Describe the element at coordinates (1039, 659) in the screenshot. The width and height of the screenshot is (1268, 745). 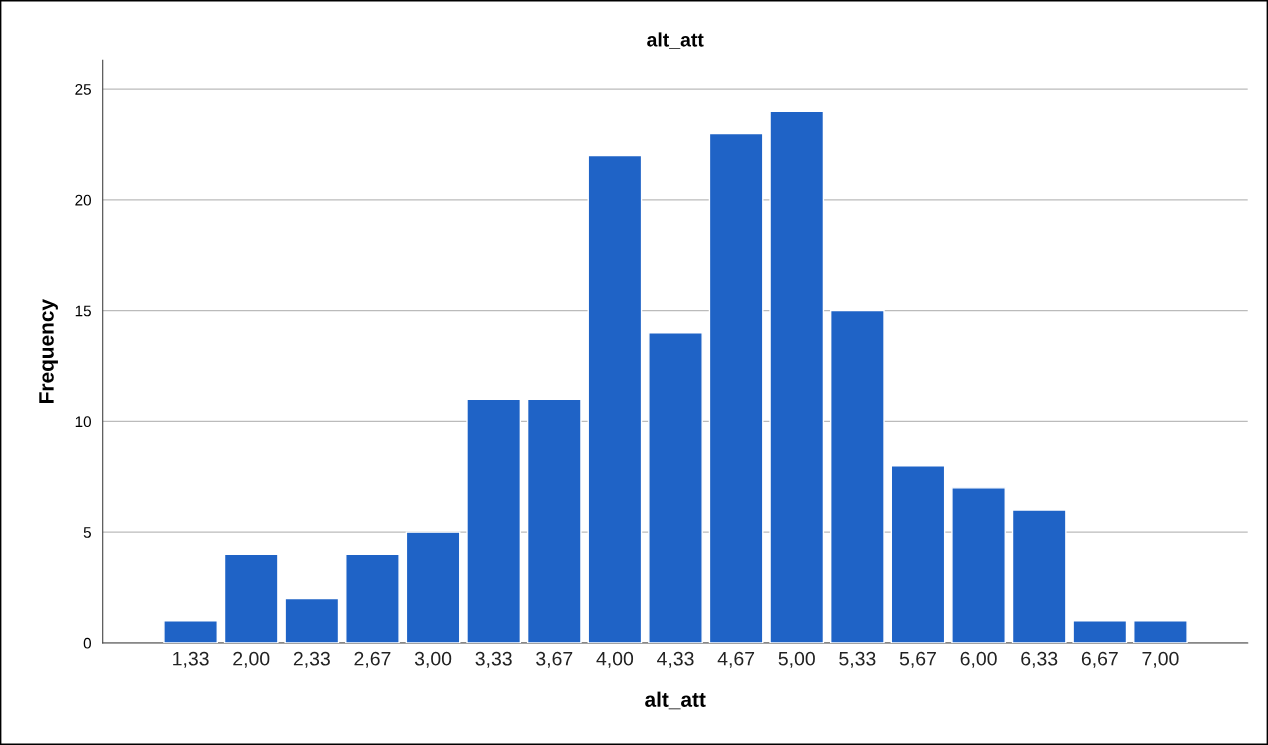
I see `x-tick-label: 6,33` at that location.